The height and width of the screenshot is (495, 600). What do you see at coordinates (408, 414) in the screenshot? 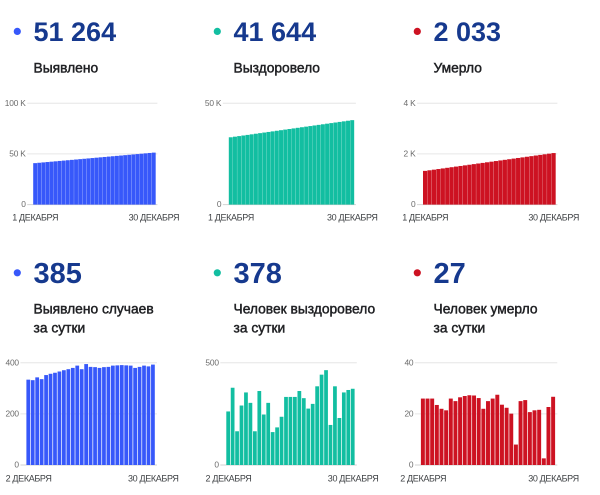
I see `svg-text: 20` at bounding box center [408, 414].